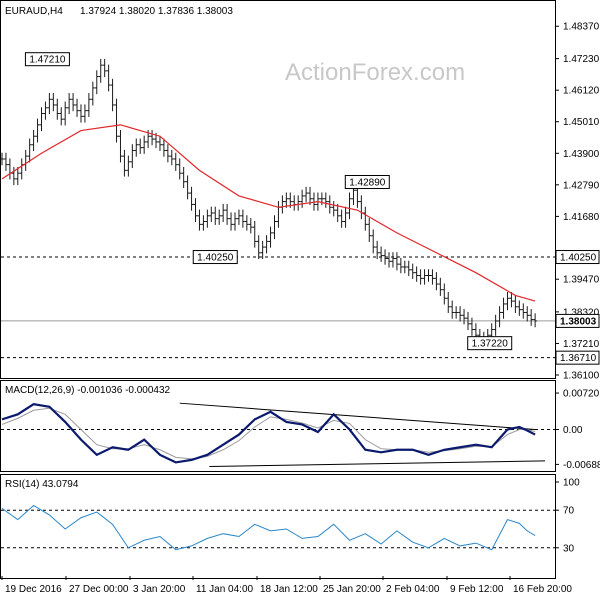  Describe the element at coordinates (42, 484) in the screenshot. I see `rsi-header: RSI(14) 43.0794` at that location.